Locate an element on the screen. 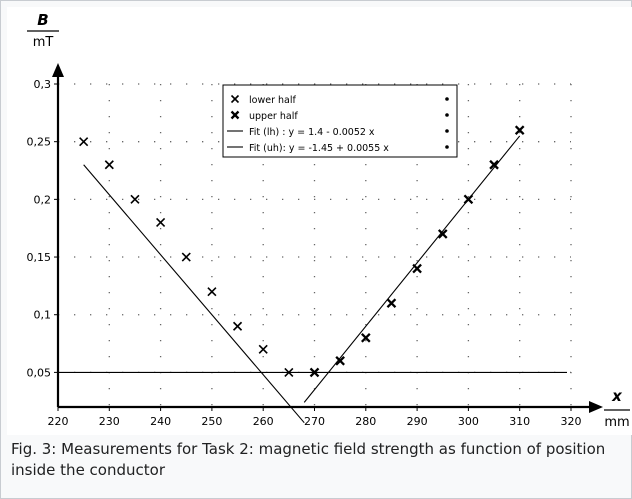 Image resolution: width=632 pixels, height=499 pixels. y-tick-label: 0,05 is located at coordinates (39, 372).